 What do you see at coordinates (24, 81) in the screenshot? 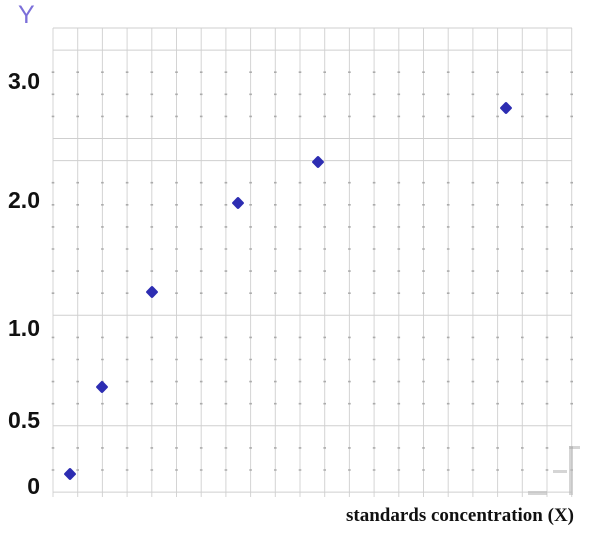
I see `y-tick-label: 3.0` at bounding box center [24, 81].